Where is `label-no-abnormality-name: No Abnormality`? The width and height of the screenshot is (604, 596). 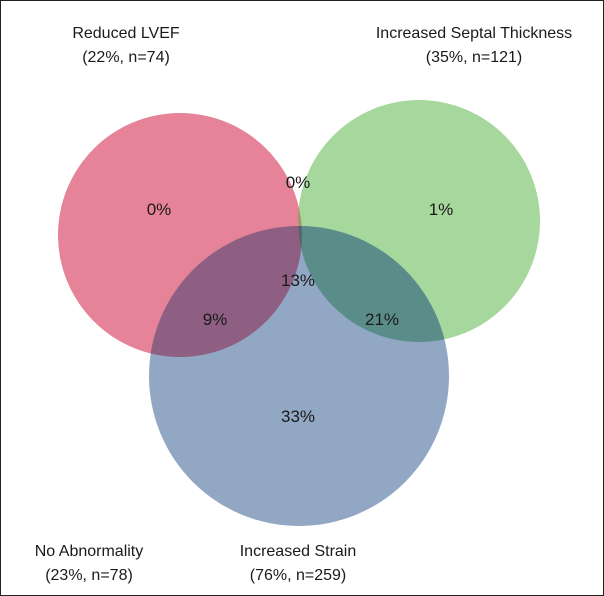
label-no-abnormality-name: No Abnormality is located at coordinates (89, 551).